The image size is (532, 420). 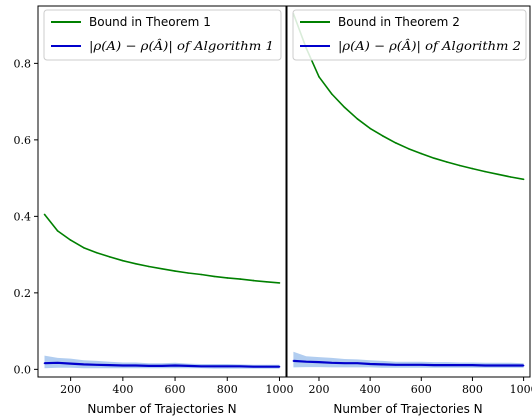 What do you see at coordinates (150, 22) in the screenshot?
I see `left-legend-label-theorem-bound: Bound in Theorem 1` at bounding box center [150, 22].